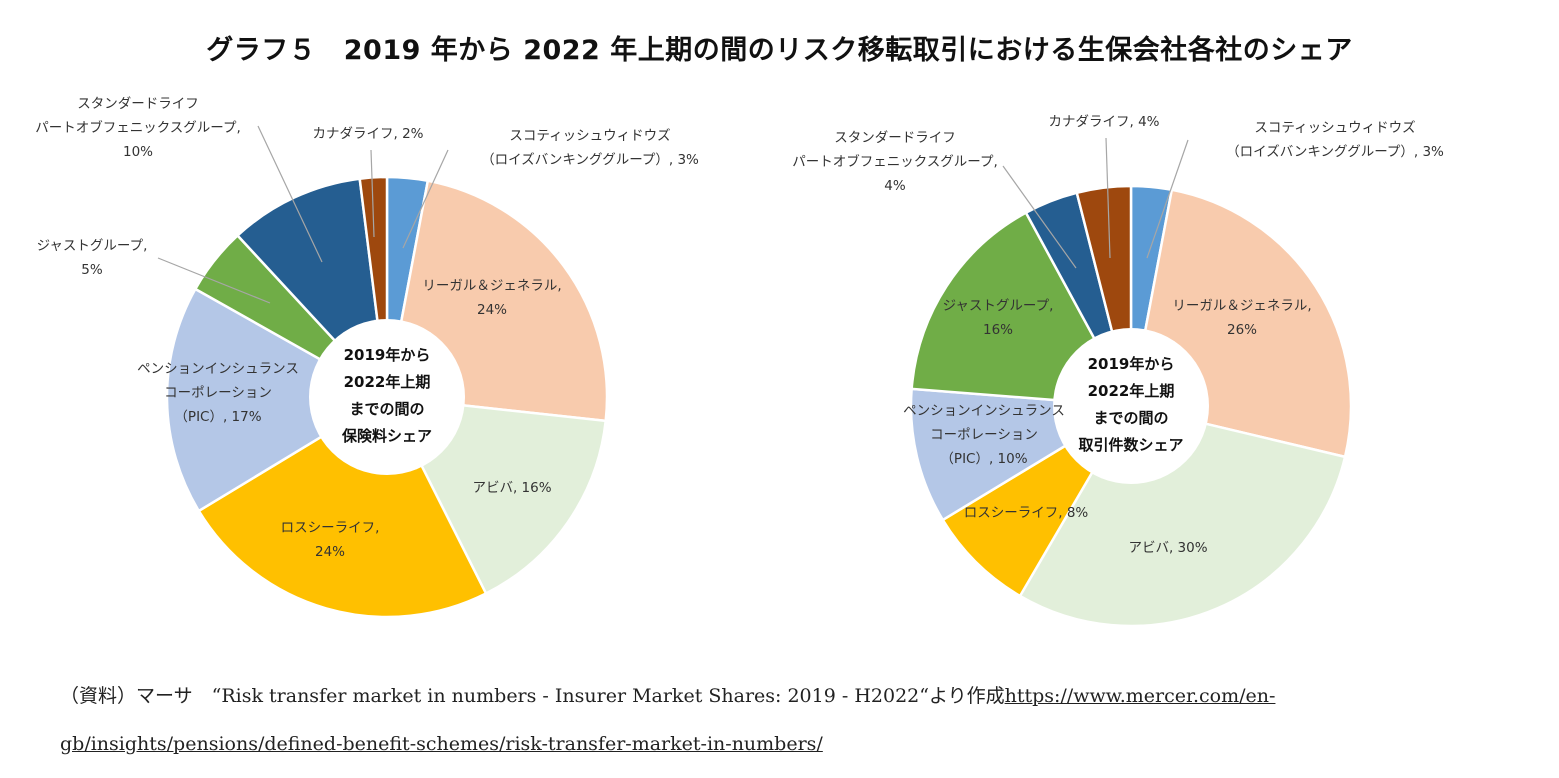  Describe the element at coordinates (217, 417) in the screenshot. I see `slice-label: （PIC）, 17%` at that location.